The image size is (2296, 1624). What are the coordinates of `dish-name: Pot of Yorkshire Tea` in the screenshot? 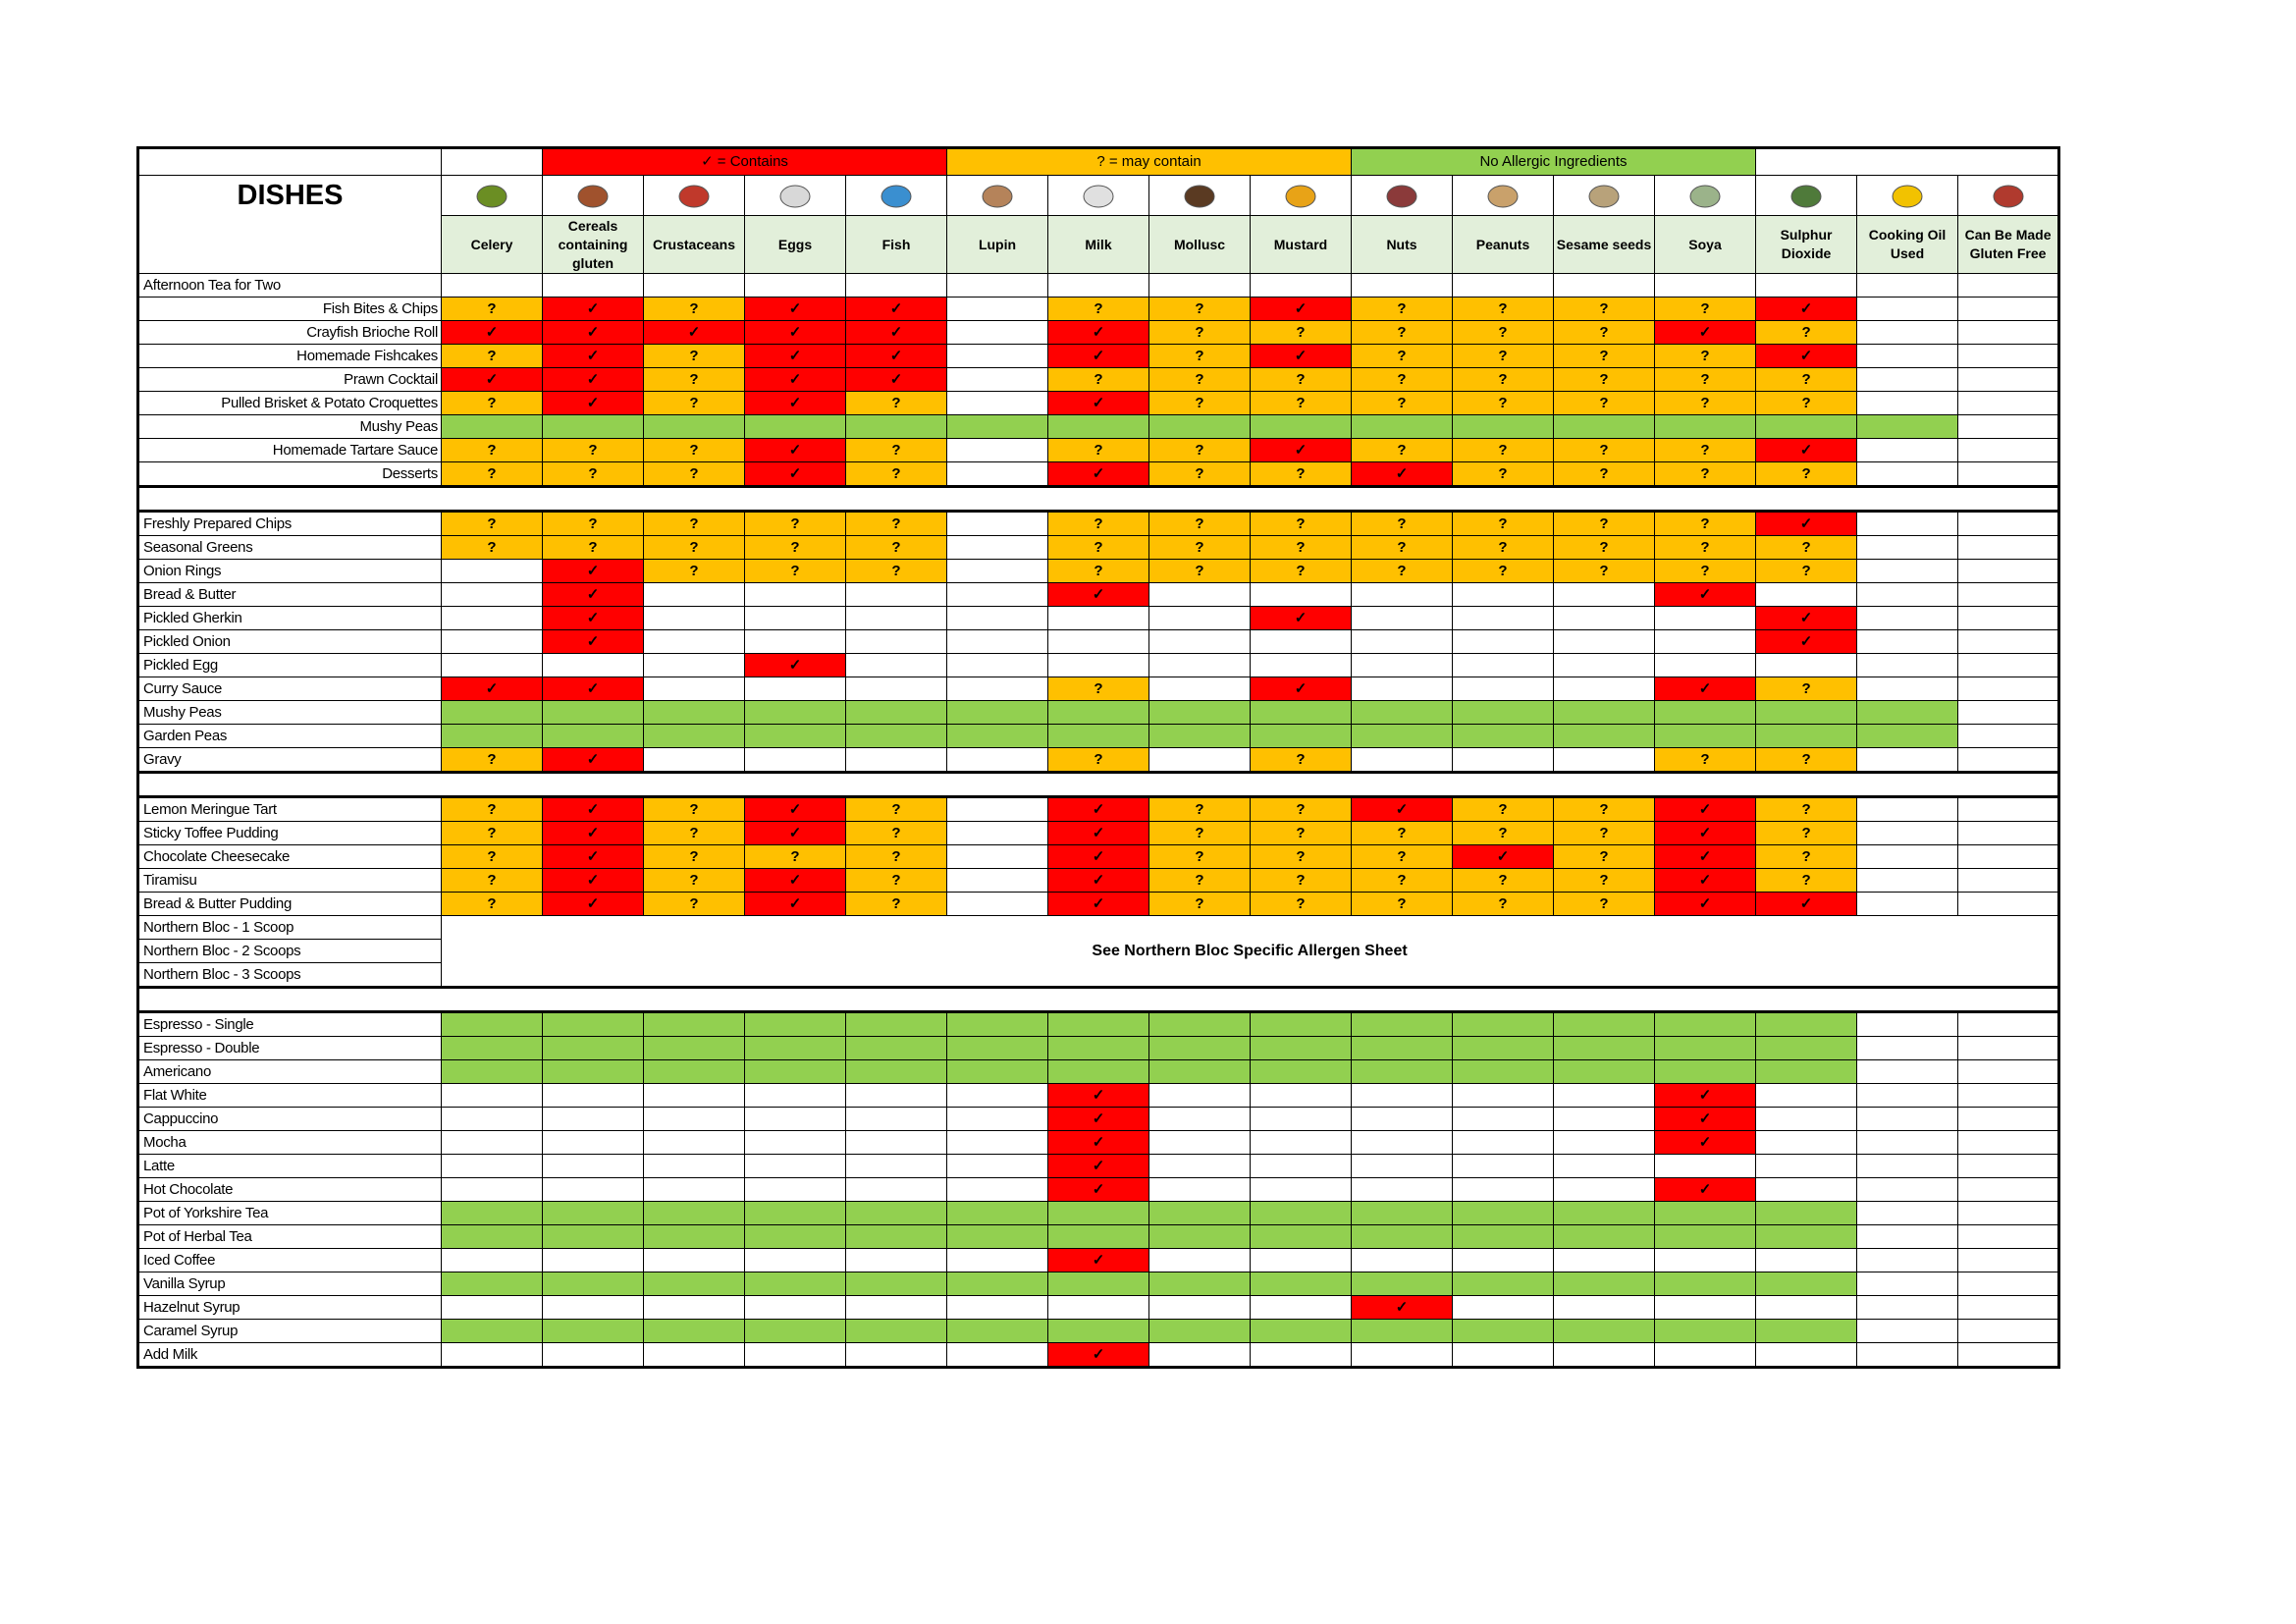 It's located at (290, 1213).